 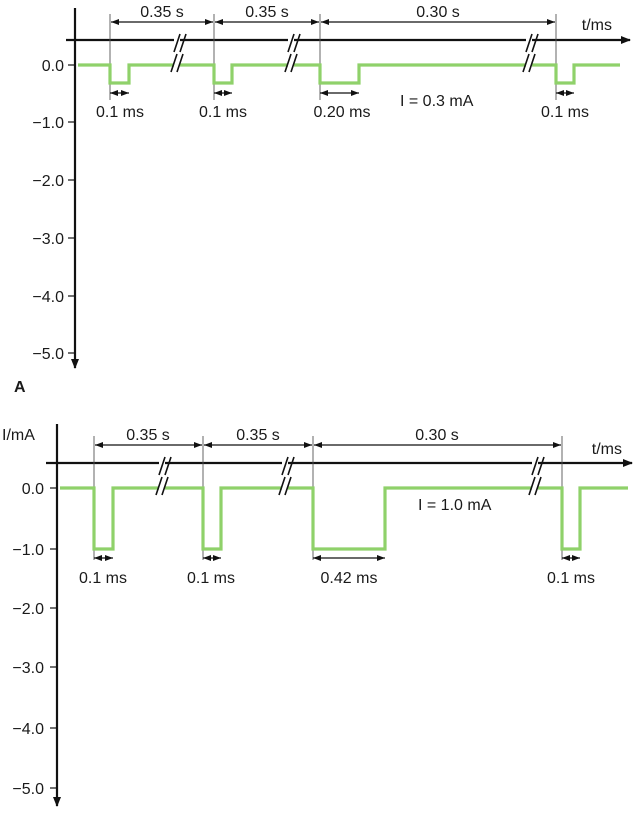 I want to click on amplitude-label-a: I = 0.3 mA, so click(x=437, y=101).